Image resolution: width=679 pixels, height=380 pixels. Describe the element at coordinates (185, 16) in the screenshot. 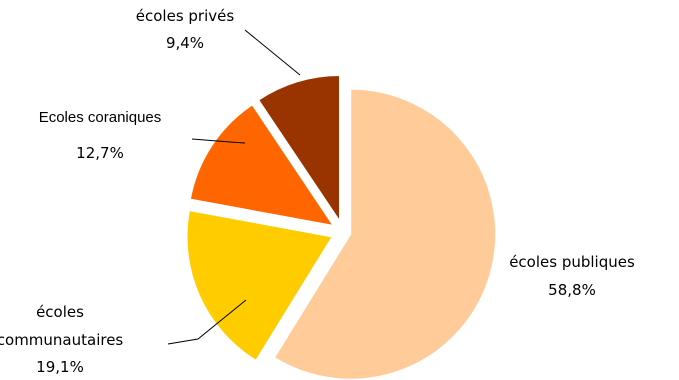

I see `slice-name-label-4: écoles privés` at that location.